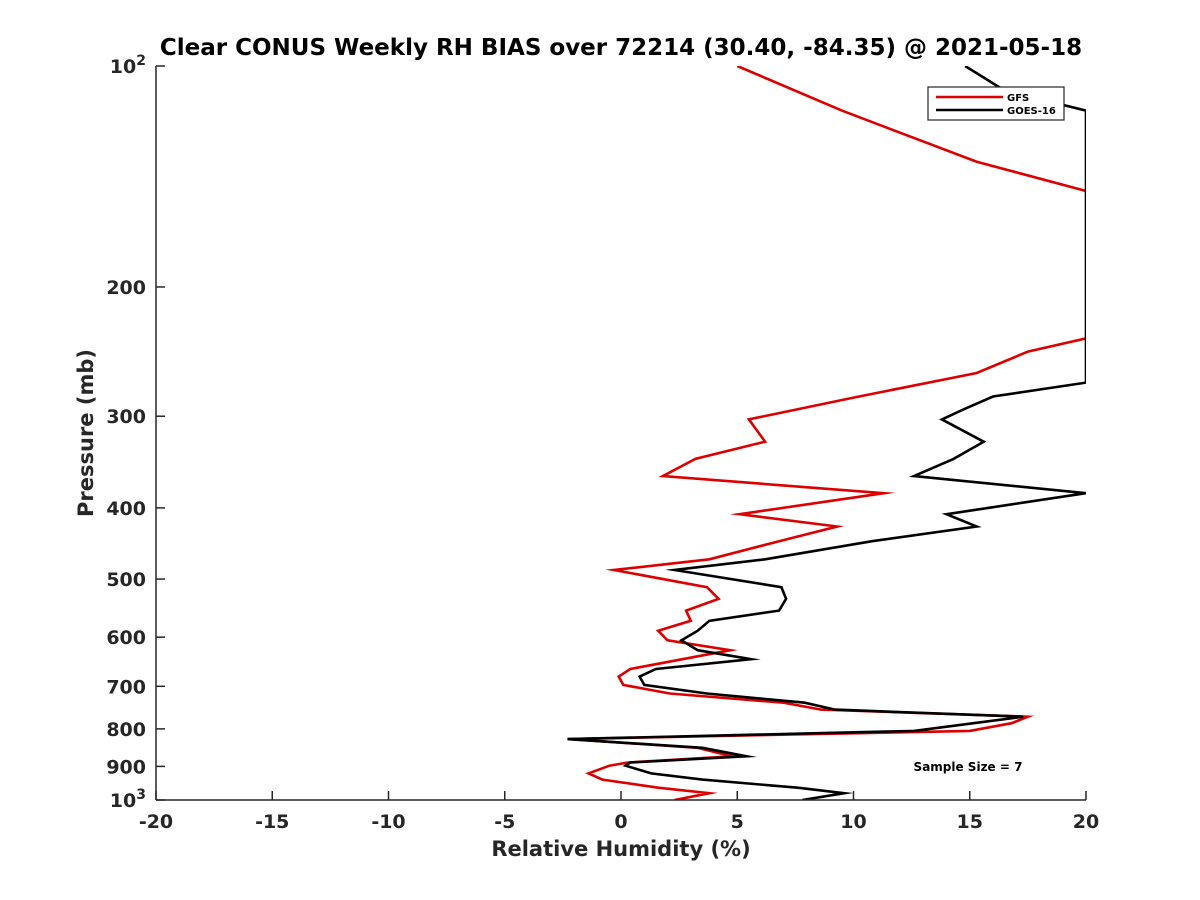  Describe the element at coordinates (128, 65) in the screenshot. I see `y-tick-label: 10²` at that location.